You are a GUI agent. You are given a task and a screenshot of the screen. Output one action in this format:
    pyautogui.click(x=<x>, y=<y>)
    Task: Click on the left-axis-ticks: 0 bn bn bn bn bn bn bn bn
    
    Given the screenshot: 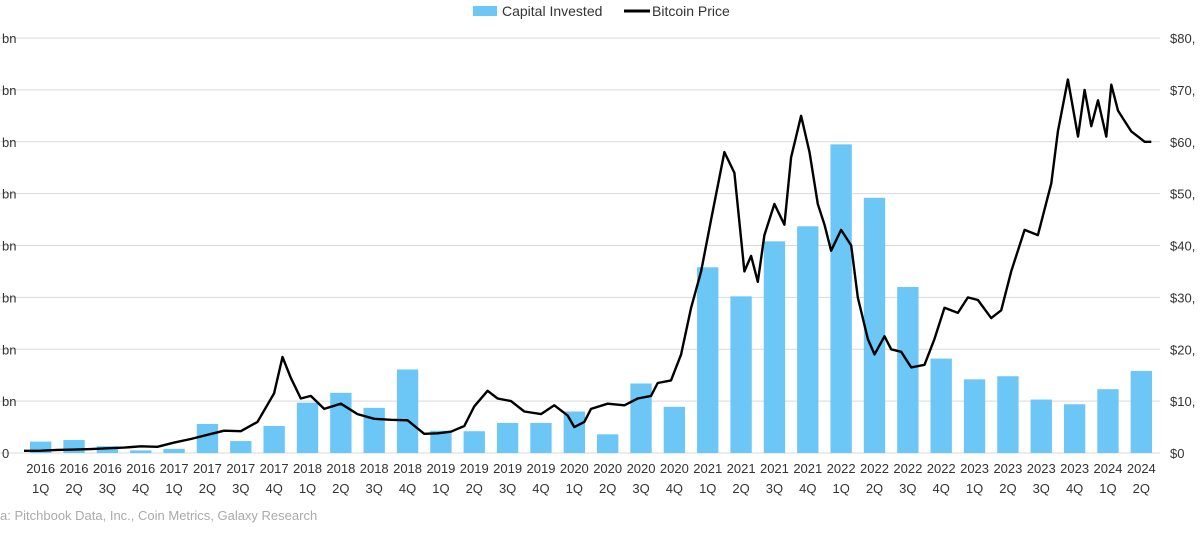 What is the action you would take?
    pyautogui.click(x=9, y=246)
    